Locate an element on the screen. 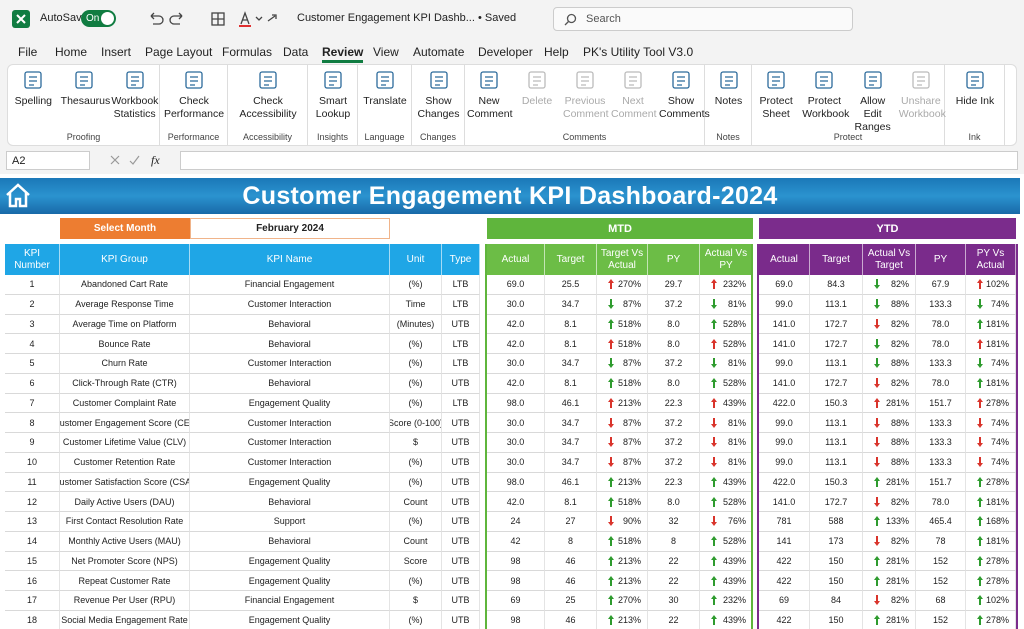  cell-text: 113.1 is located at coordinates (836, 422).